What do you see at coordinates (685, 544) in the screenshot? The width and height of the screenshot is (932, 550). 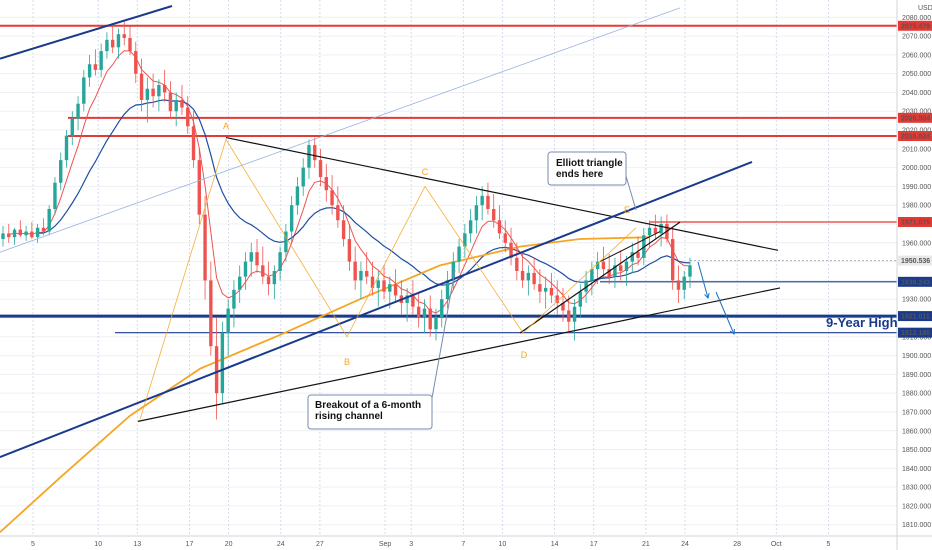 I see `time-tick-label: 24` at bounding box center [685, 544].